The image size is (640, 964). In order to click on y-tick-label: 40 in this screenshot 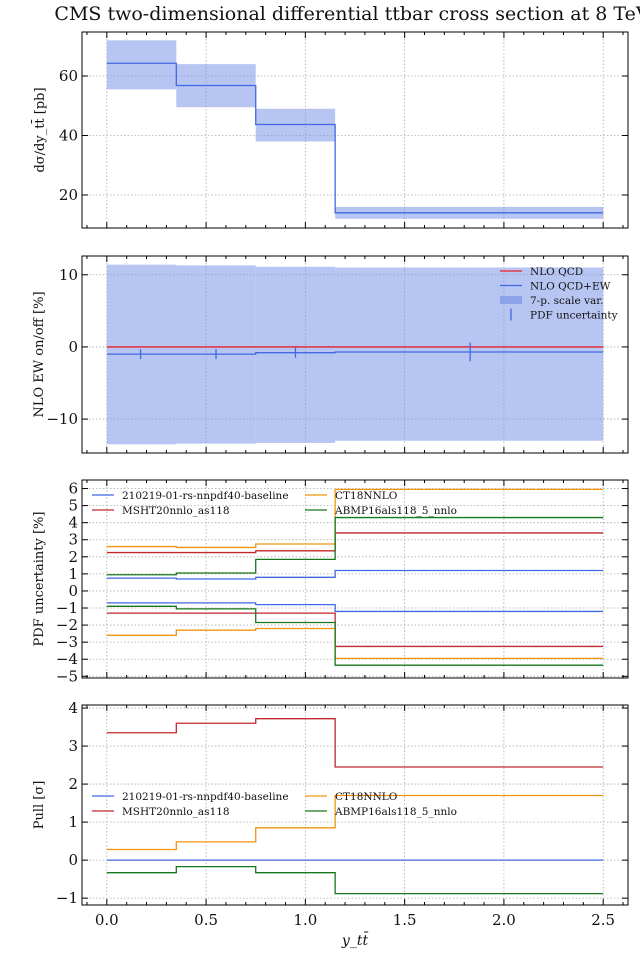, I will do `click(68, 136)`.